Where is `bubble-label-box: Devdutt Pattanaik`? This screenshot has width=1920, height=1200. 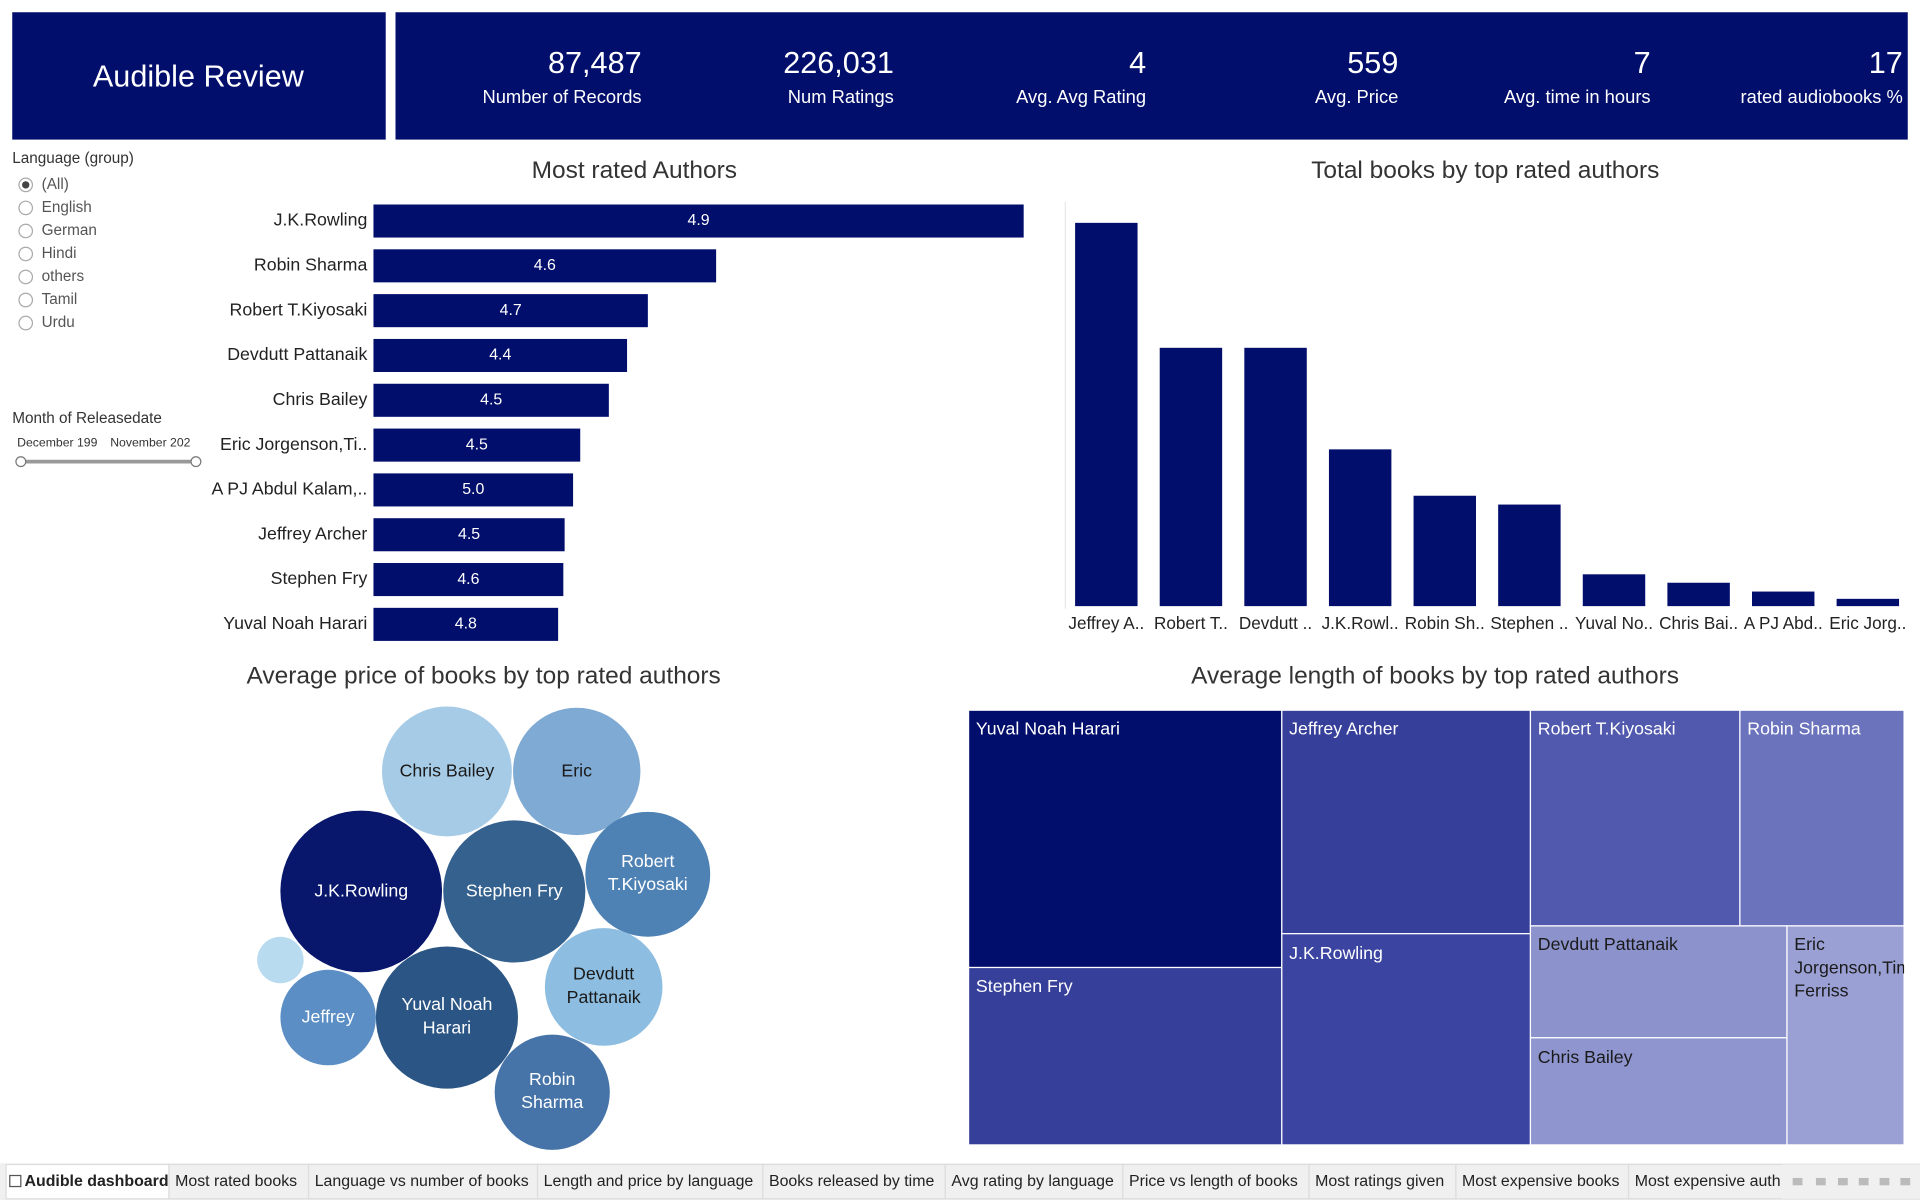 bubble-label-box: Devdutt Pattanaik is located at coordinates (603, 986).